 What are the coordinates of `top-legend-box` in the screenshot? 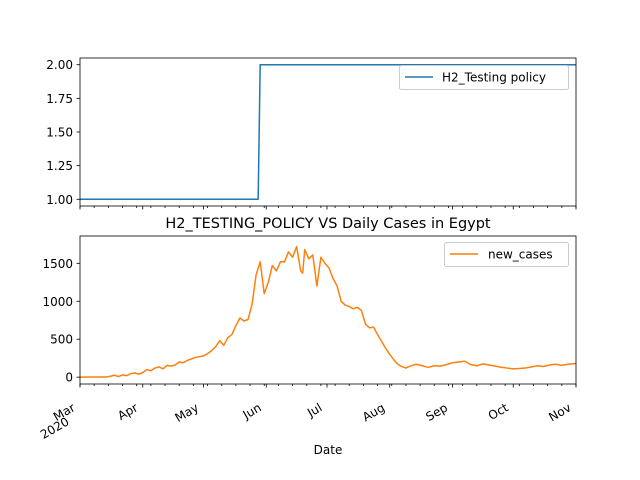 It's located at (484, 77).